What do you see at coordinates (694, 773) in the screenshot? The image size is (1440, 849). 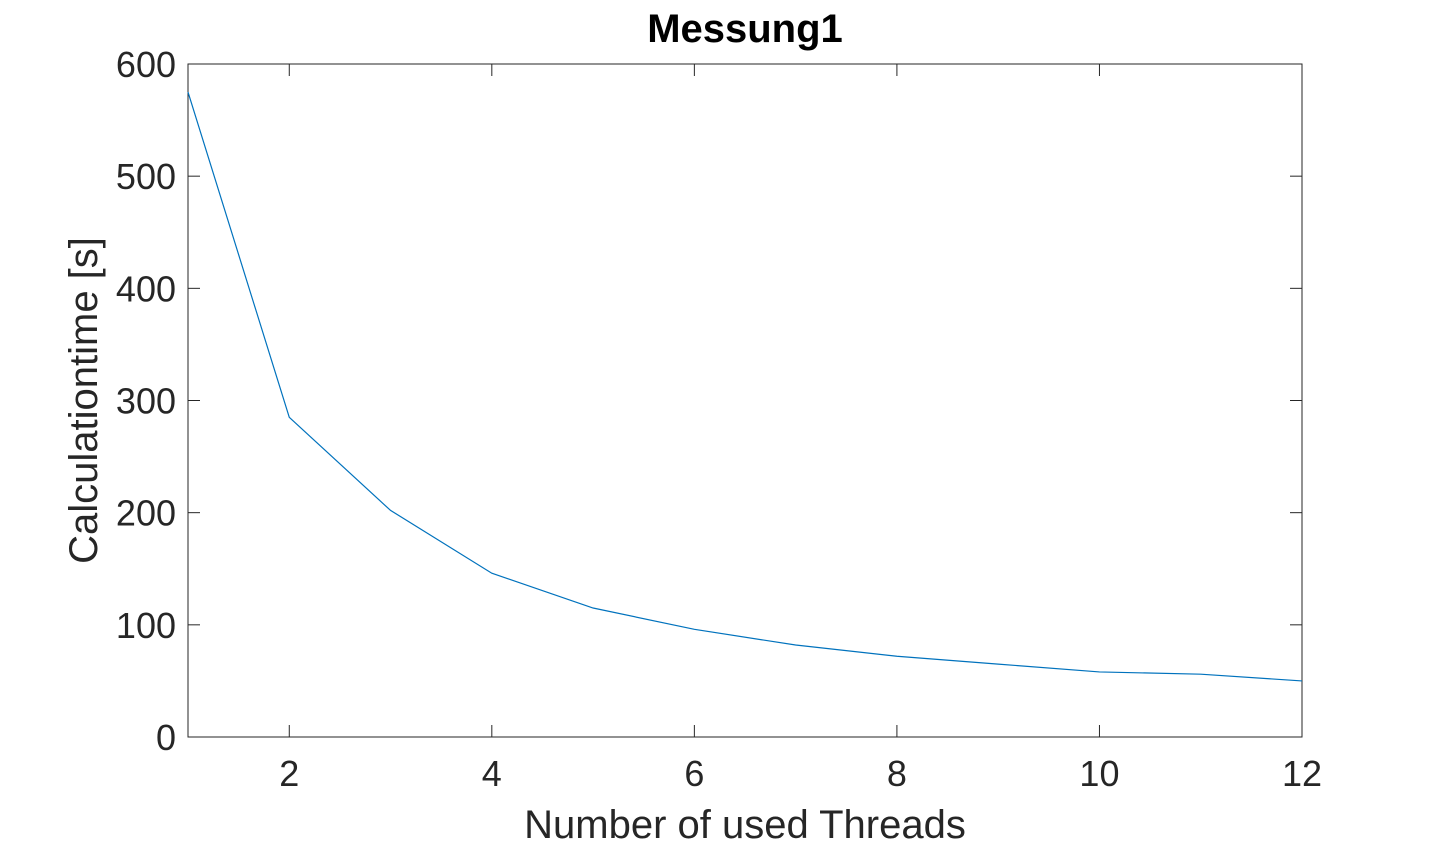 I see `x-tick-label: 6` at bounding box center [694, 773].